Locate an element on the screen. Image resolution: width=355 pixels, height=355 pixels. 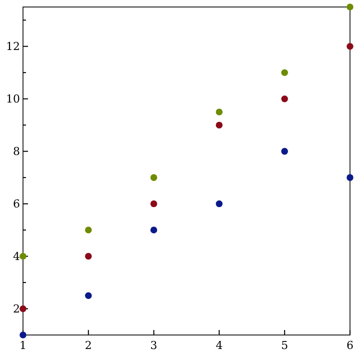
x-tick-label: 1 is located at coordinates (23, 345).